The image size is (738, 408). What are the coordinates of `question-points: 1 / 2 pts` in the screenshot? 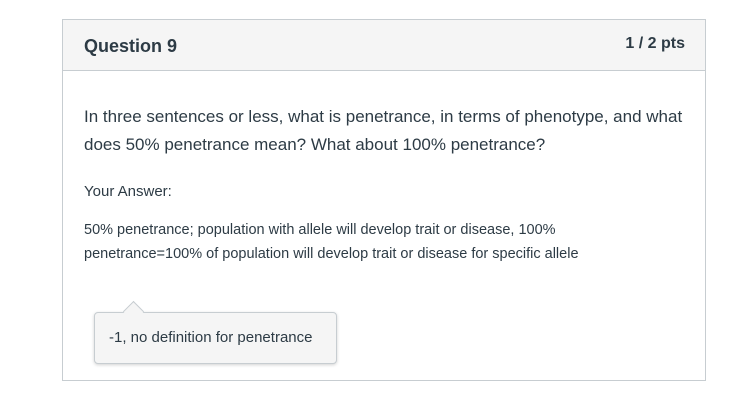 It's located at (655, 43).